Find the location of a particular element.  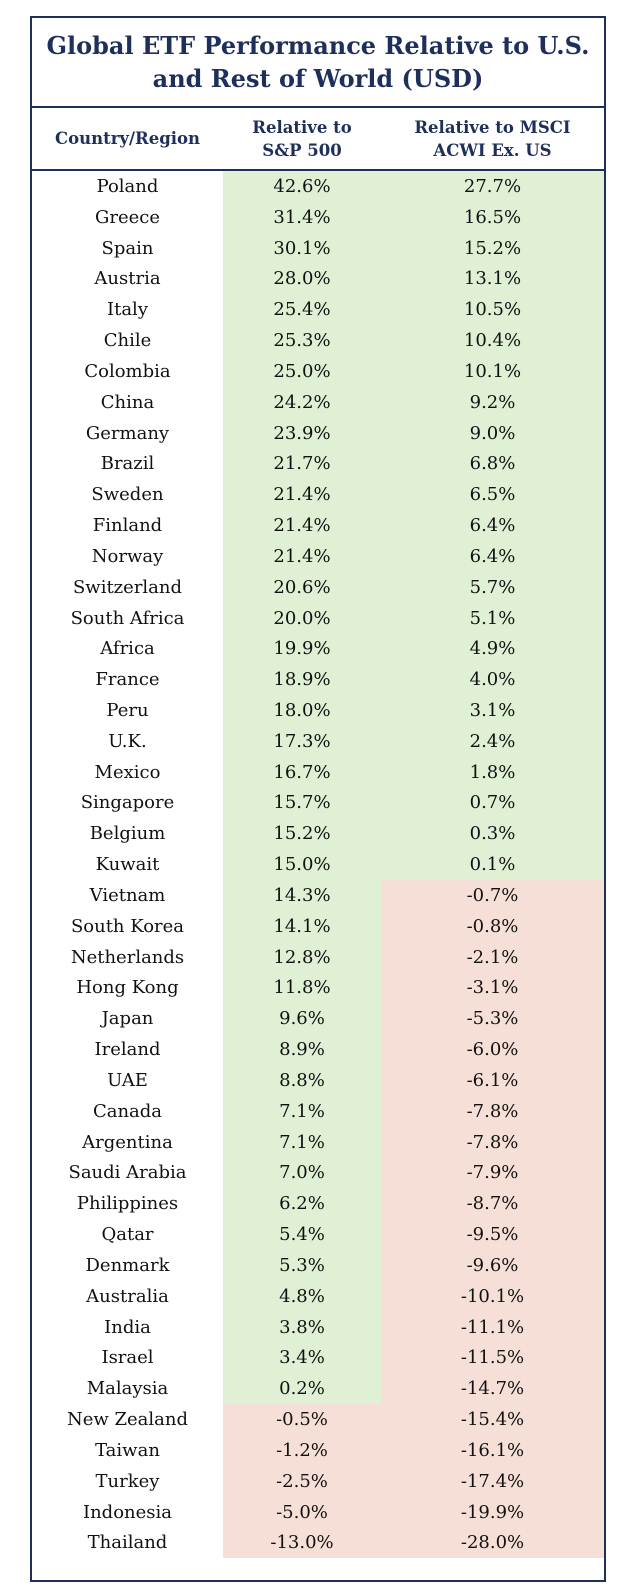

cell-country: Ireland is located at coordinates (127, 1050).